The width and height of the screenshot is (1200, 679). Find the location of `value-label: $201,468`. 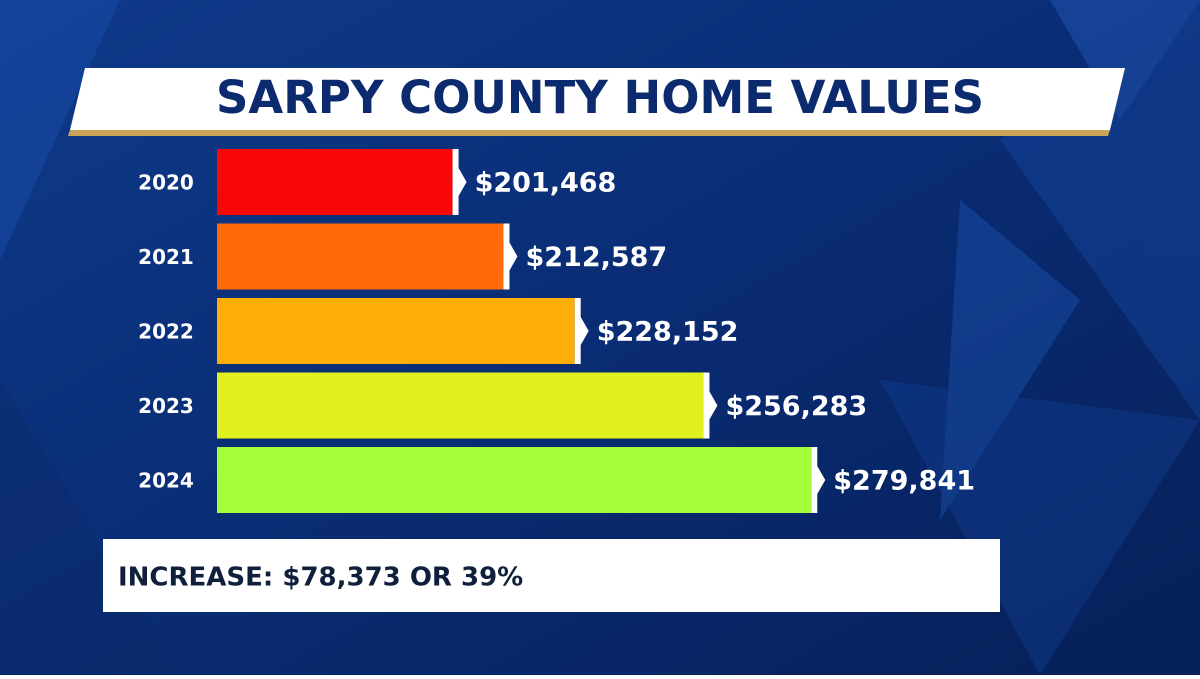

value-label: $201,468 is located at coordinates (546, 183).